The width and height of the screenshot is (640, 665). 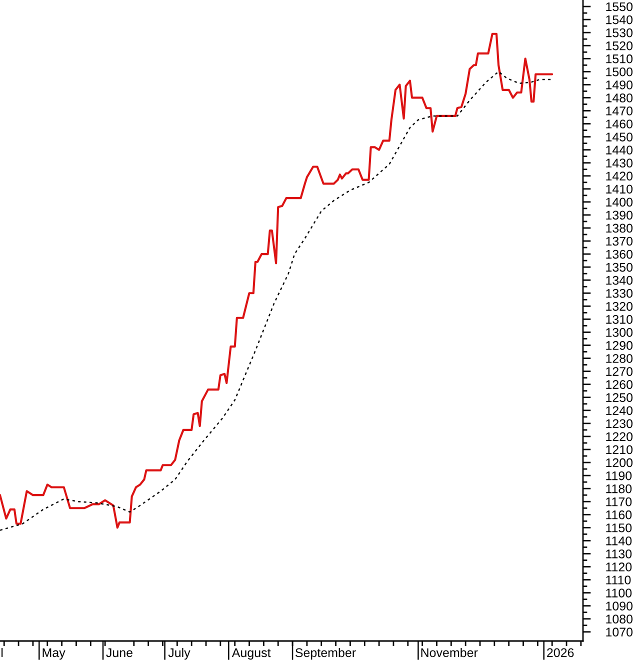 I want to click on y-tick-label: 1220, so click(x=619, y=437).